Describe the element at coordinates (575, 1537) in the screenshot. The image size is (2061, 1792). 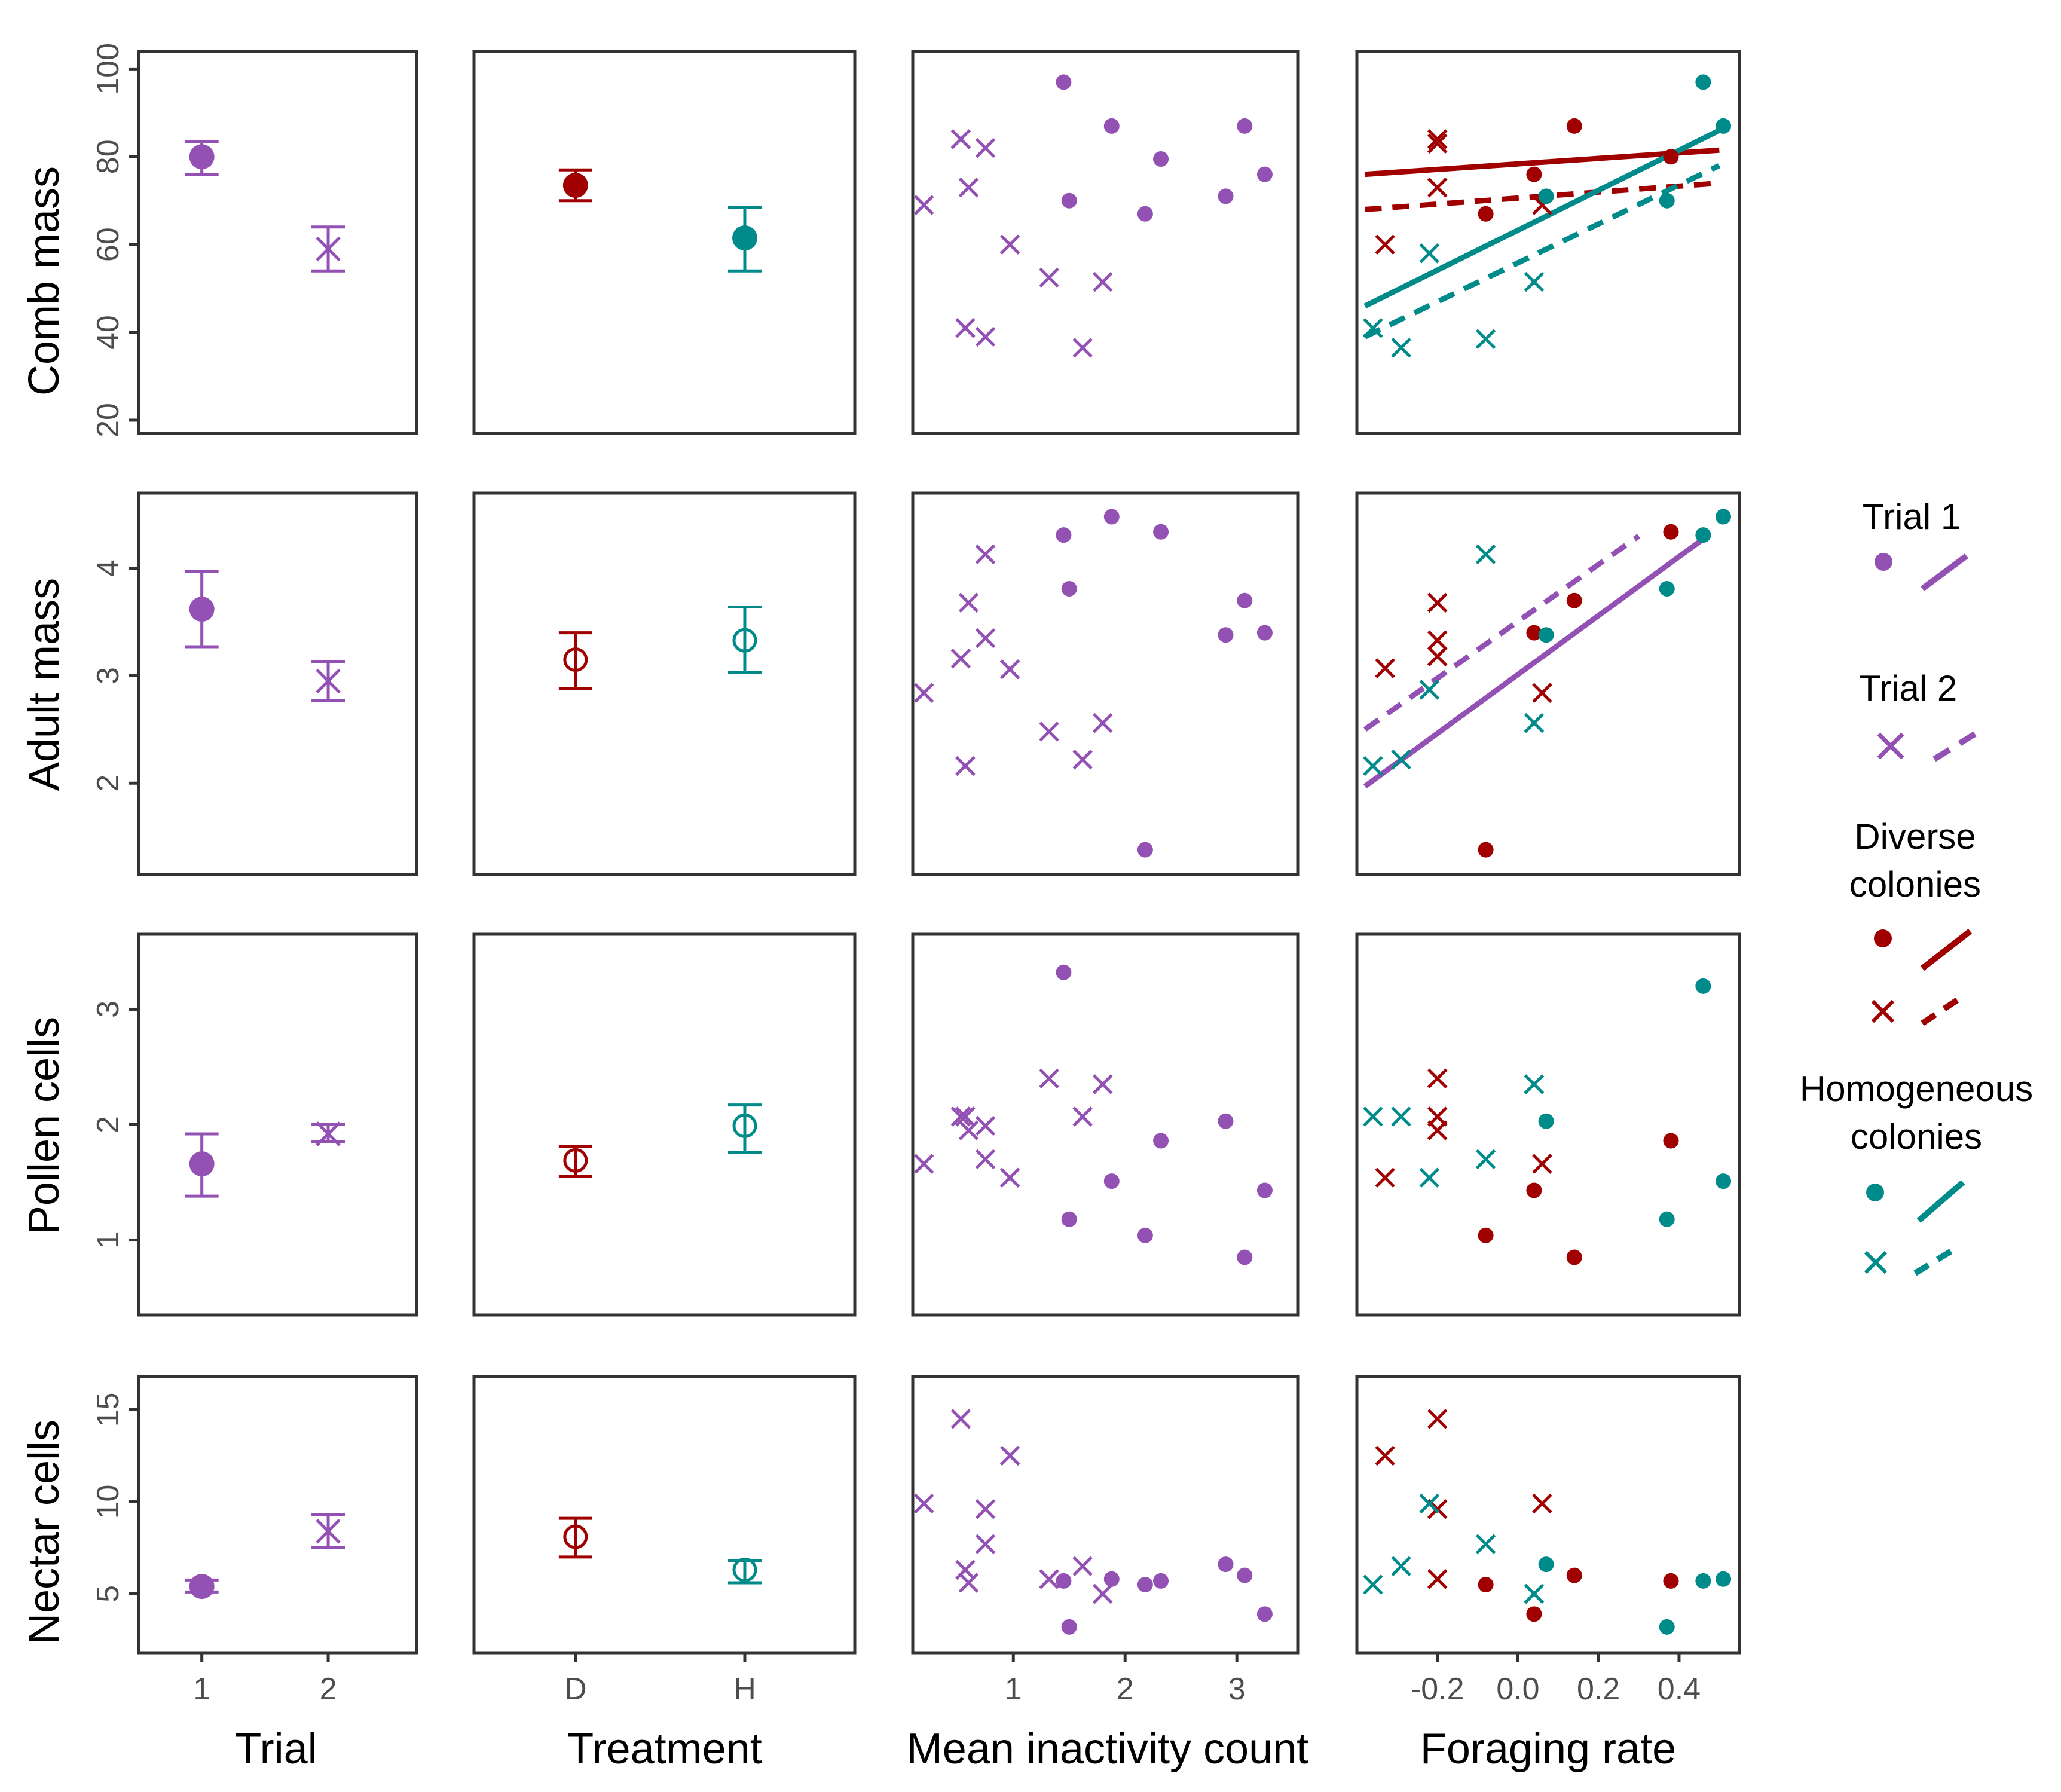
I see `treatment-mean-point-D` at that location.